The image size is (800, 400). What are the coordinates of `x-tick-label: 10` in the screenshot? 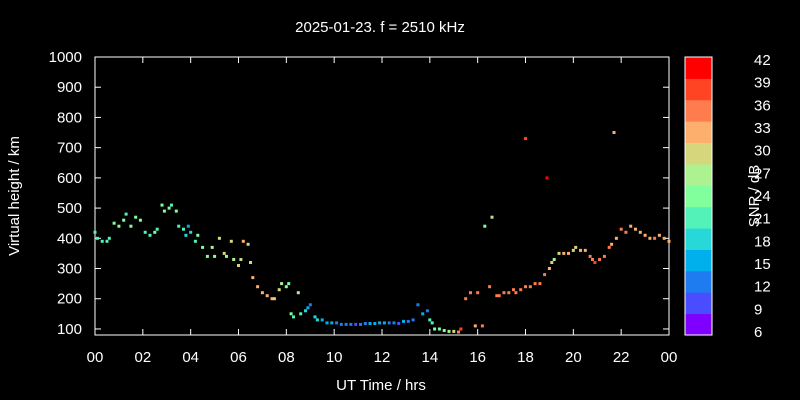 It's located at (334, 357).